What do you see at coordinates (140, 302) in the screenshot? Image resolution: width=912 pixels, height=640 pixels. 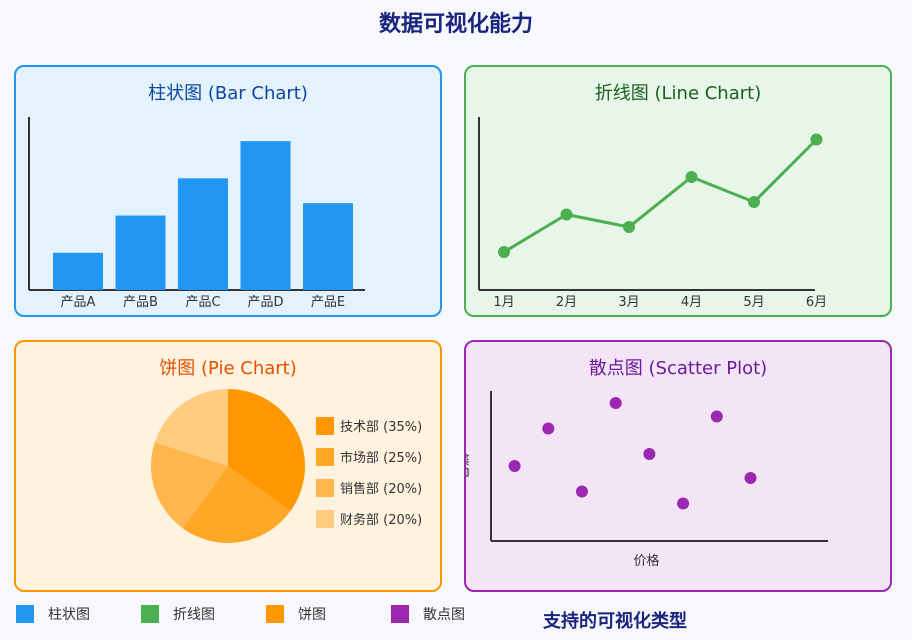 I see `x-tick-label: 产品B` at bounding box center [140, 302].